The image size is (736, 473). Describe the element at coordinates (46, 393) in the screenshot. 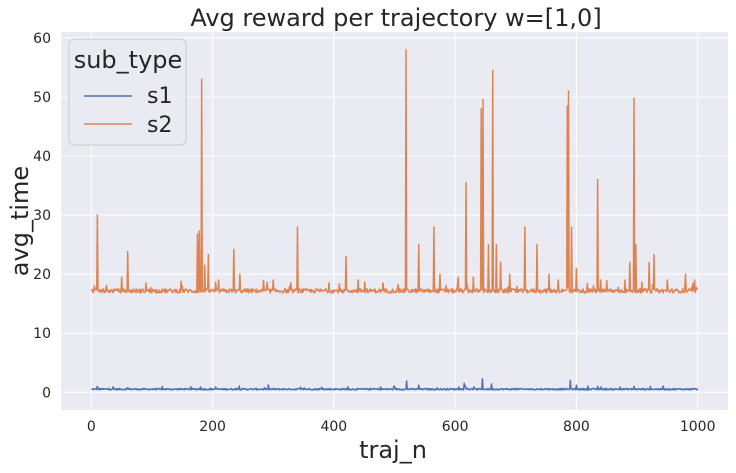

I see `y-tick-label: 0` at that location.